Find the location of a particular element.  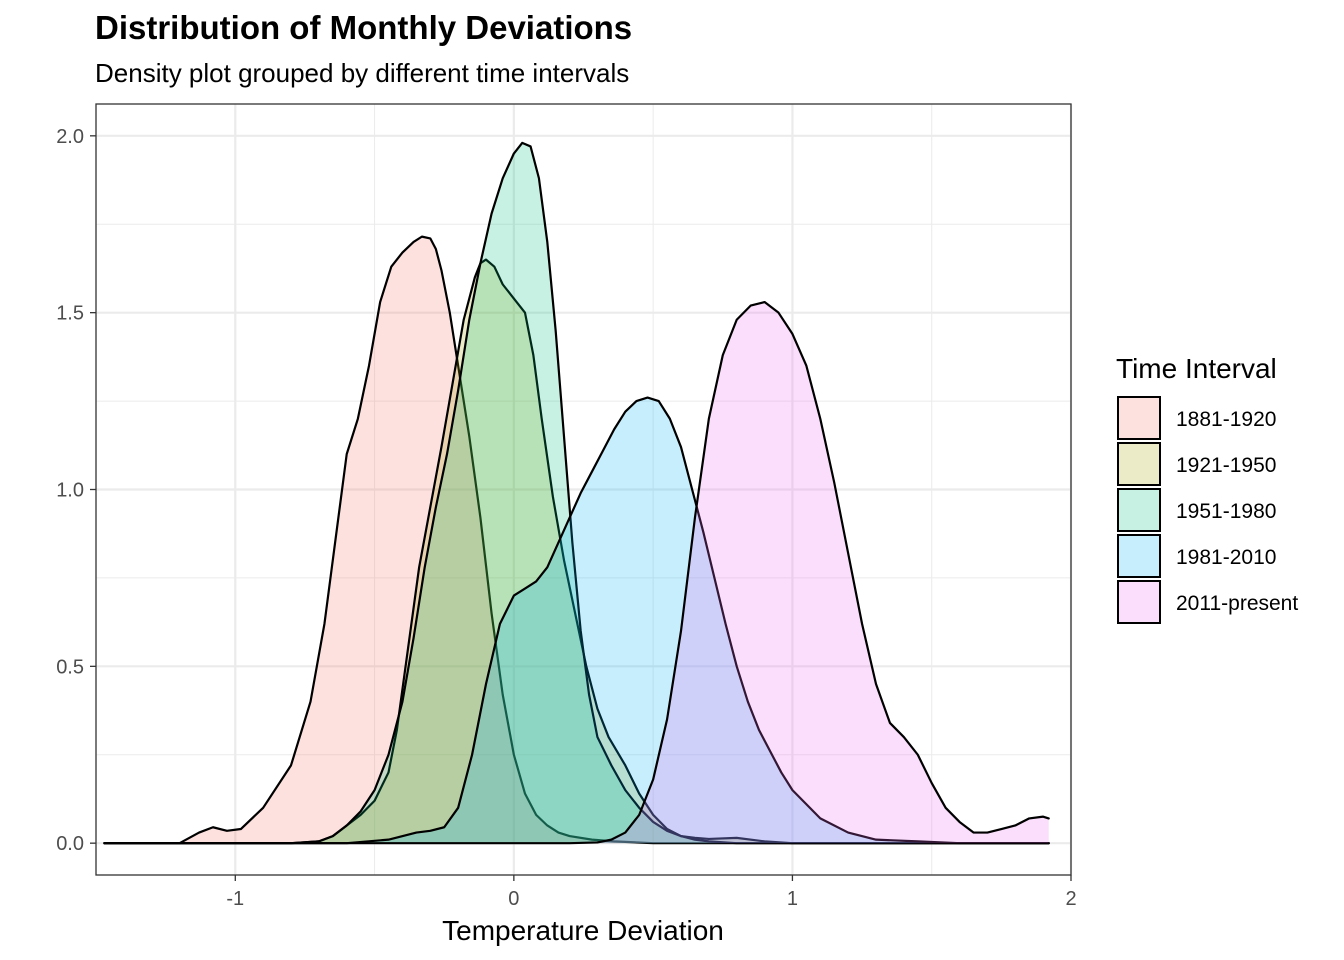

legend-label: 2011-present is located at coordinates (1237, 603).